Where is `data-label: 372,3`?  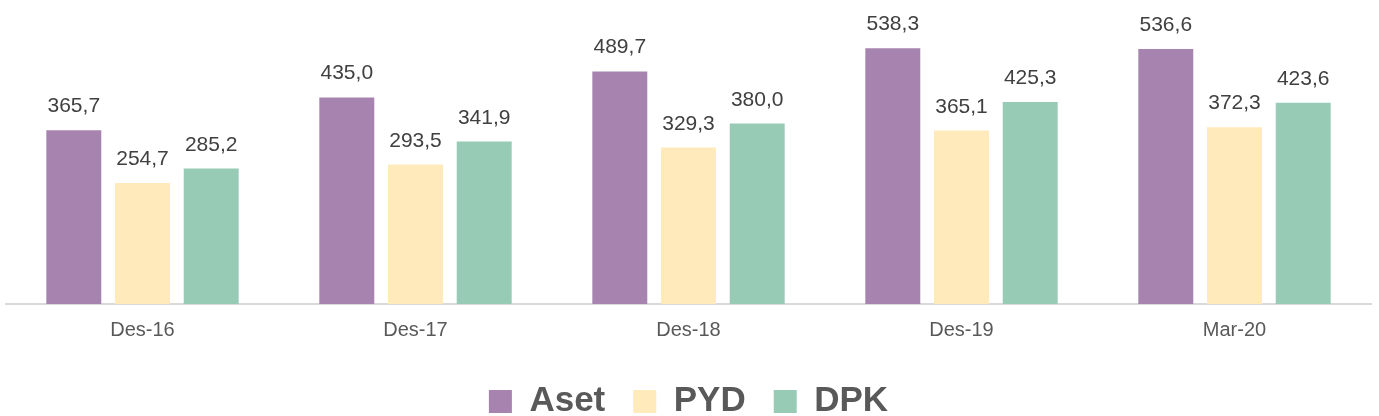
data-label: 372,3 is located at coordinates (1234, 102).